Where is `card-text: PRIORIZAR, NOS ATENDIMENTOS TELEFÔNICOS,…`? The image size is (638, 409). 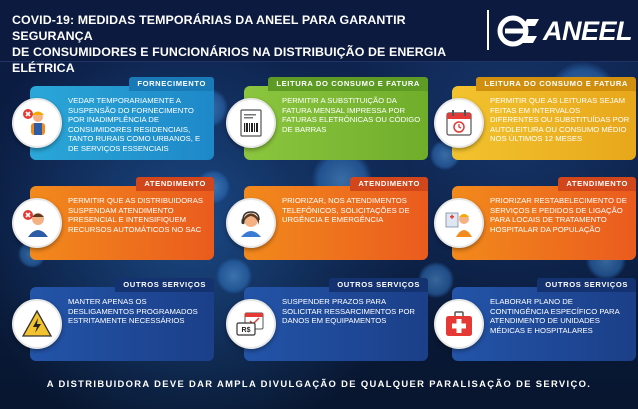
card-text: PRIORIZAR, NOS ATENDIMENTOS TELEFÔNICOS,… is located at coordinates (346, 210).